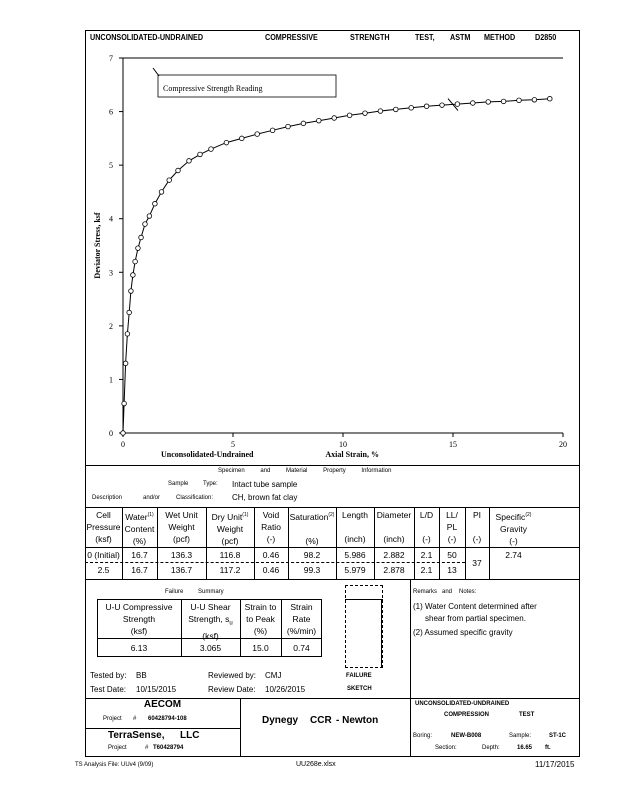  Describe the element at coordinates (312, 528) in the screenshot. I see `column-header: Saturation(2) (%)` at that location.